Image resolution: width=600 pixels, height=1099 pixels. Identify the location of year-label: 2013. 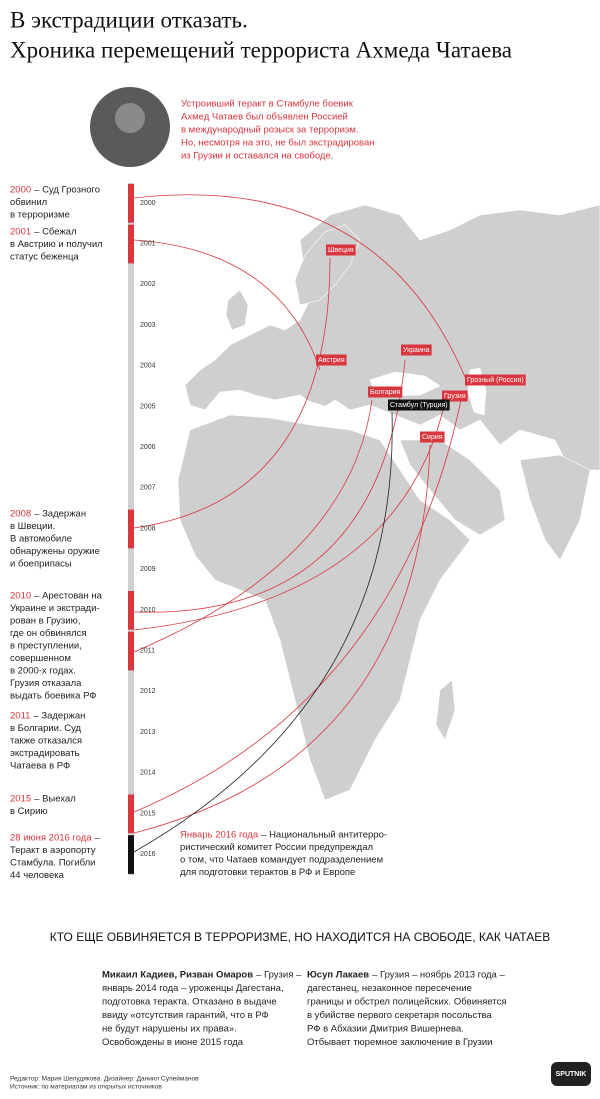
(148, 732).